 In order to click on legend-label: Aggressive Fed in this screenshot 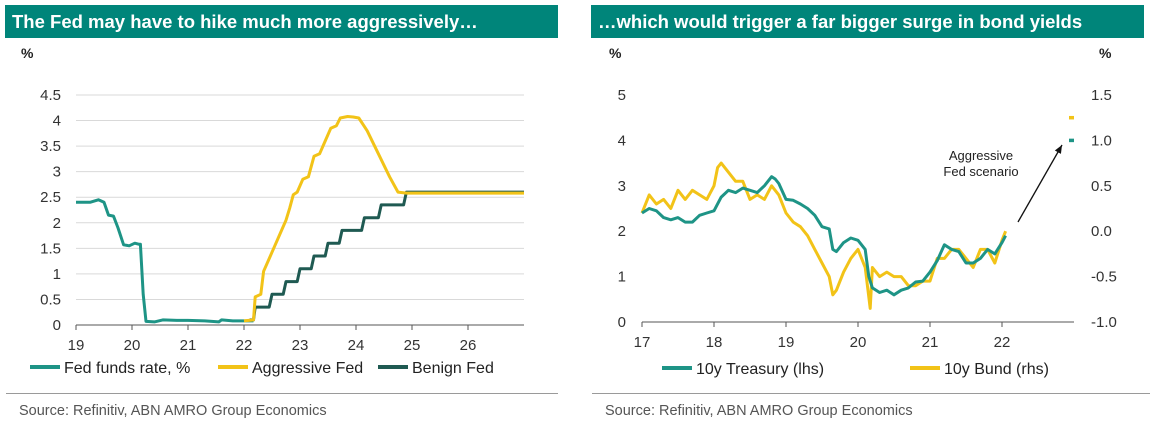, I will do `click(307, 368)`.